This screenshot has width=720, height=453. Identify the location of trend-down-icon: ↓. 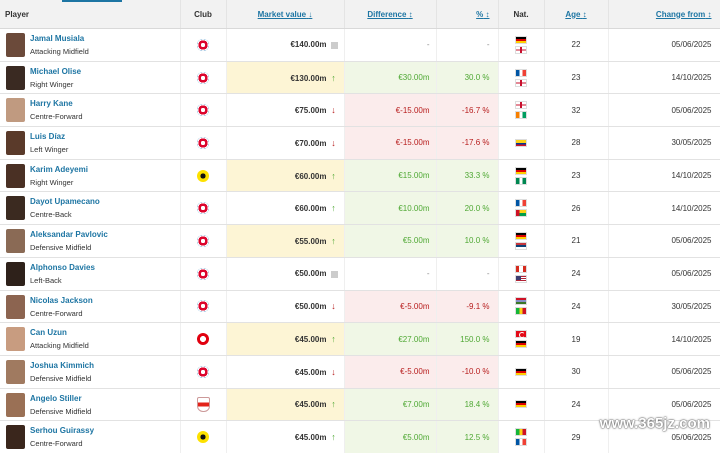
(333, 142).